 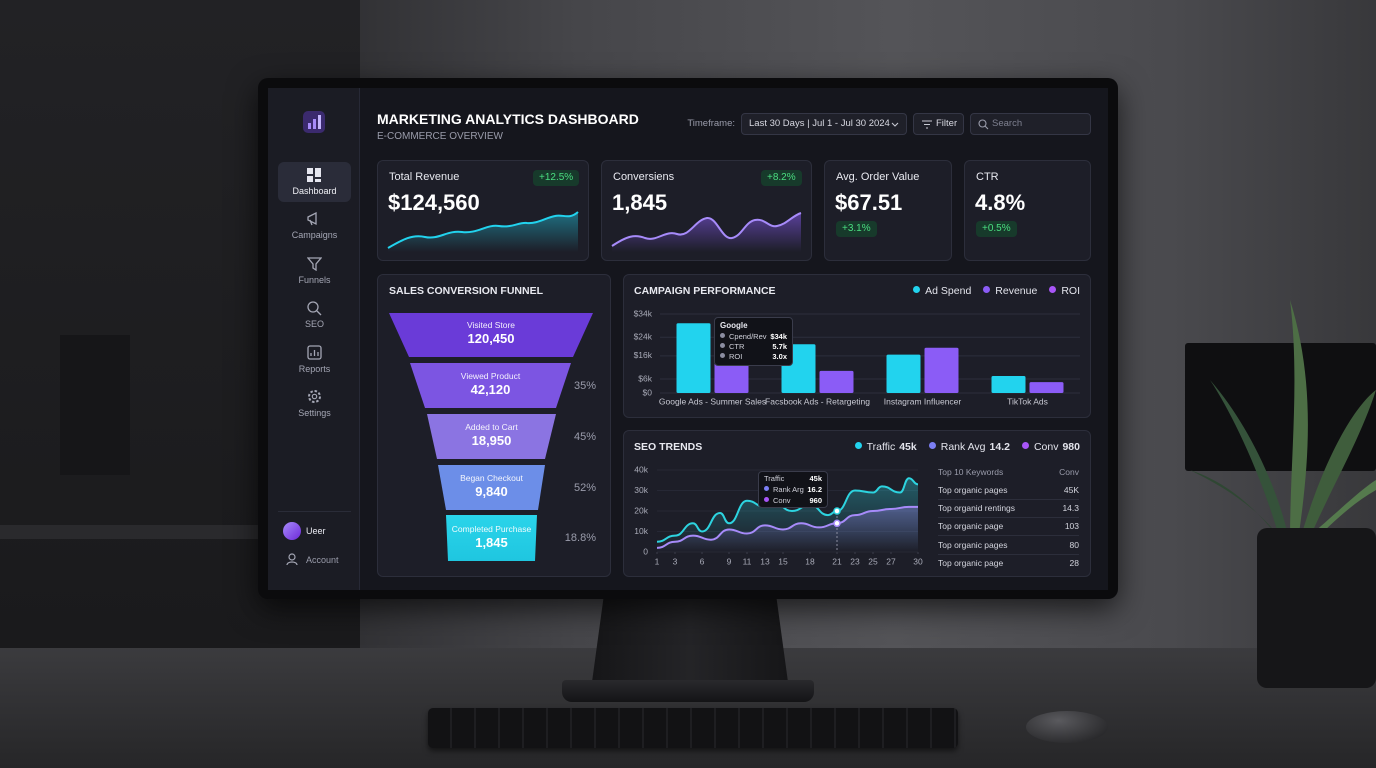 What do you see at coordinates (314, 404) in the screenshot?
I see `nav-item: Settings` at bounding box center [314, 404].